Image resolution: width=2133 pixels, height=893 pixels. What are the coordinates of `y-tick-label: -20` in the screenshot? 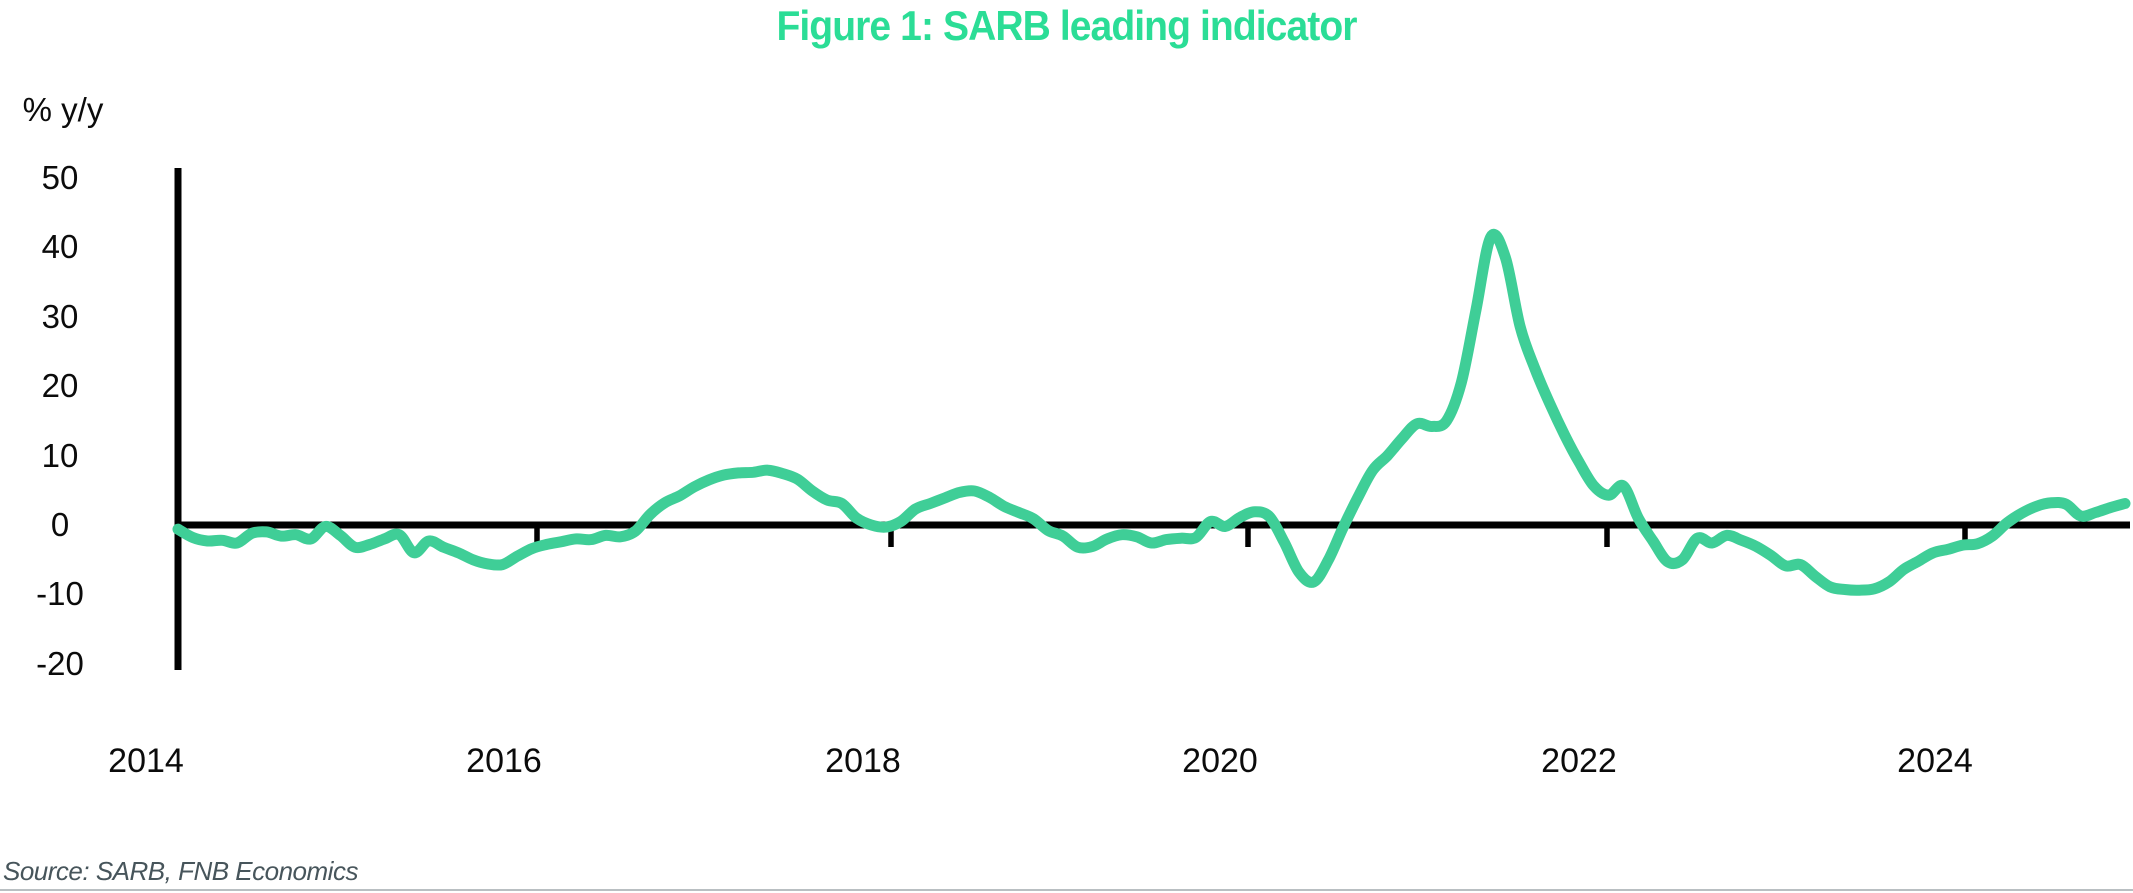 It's located at (60, 663).